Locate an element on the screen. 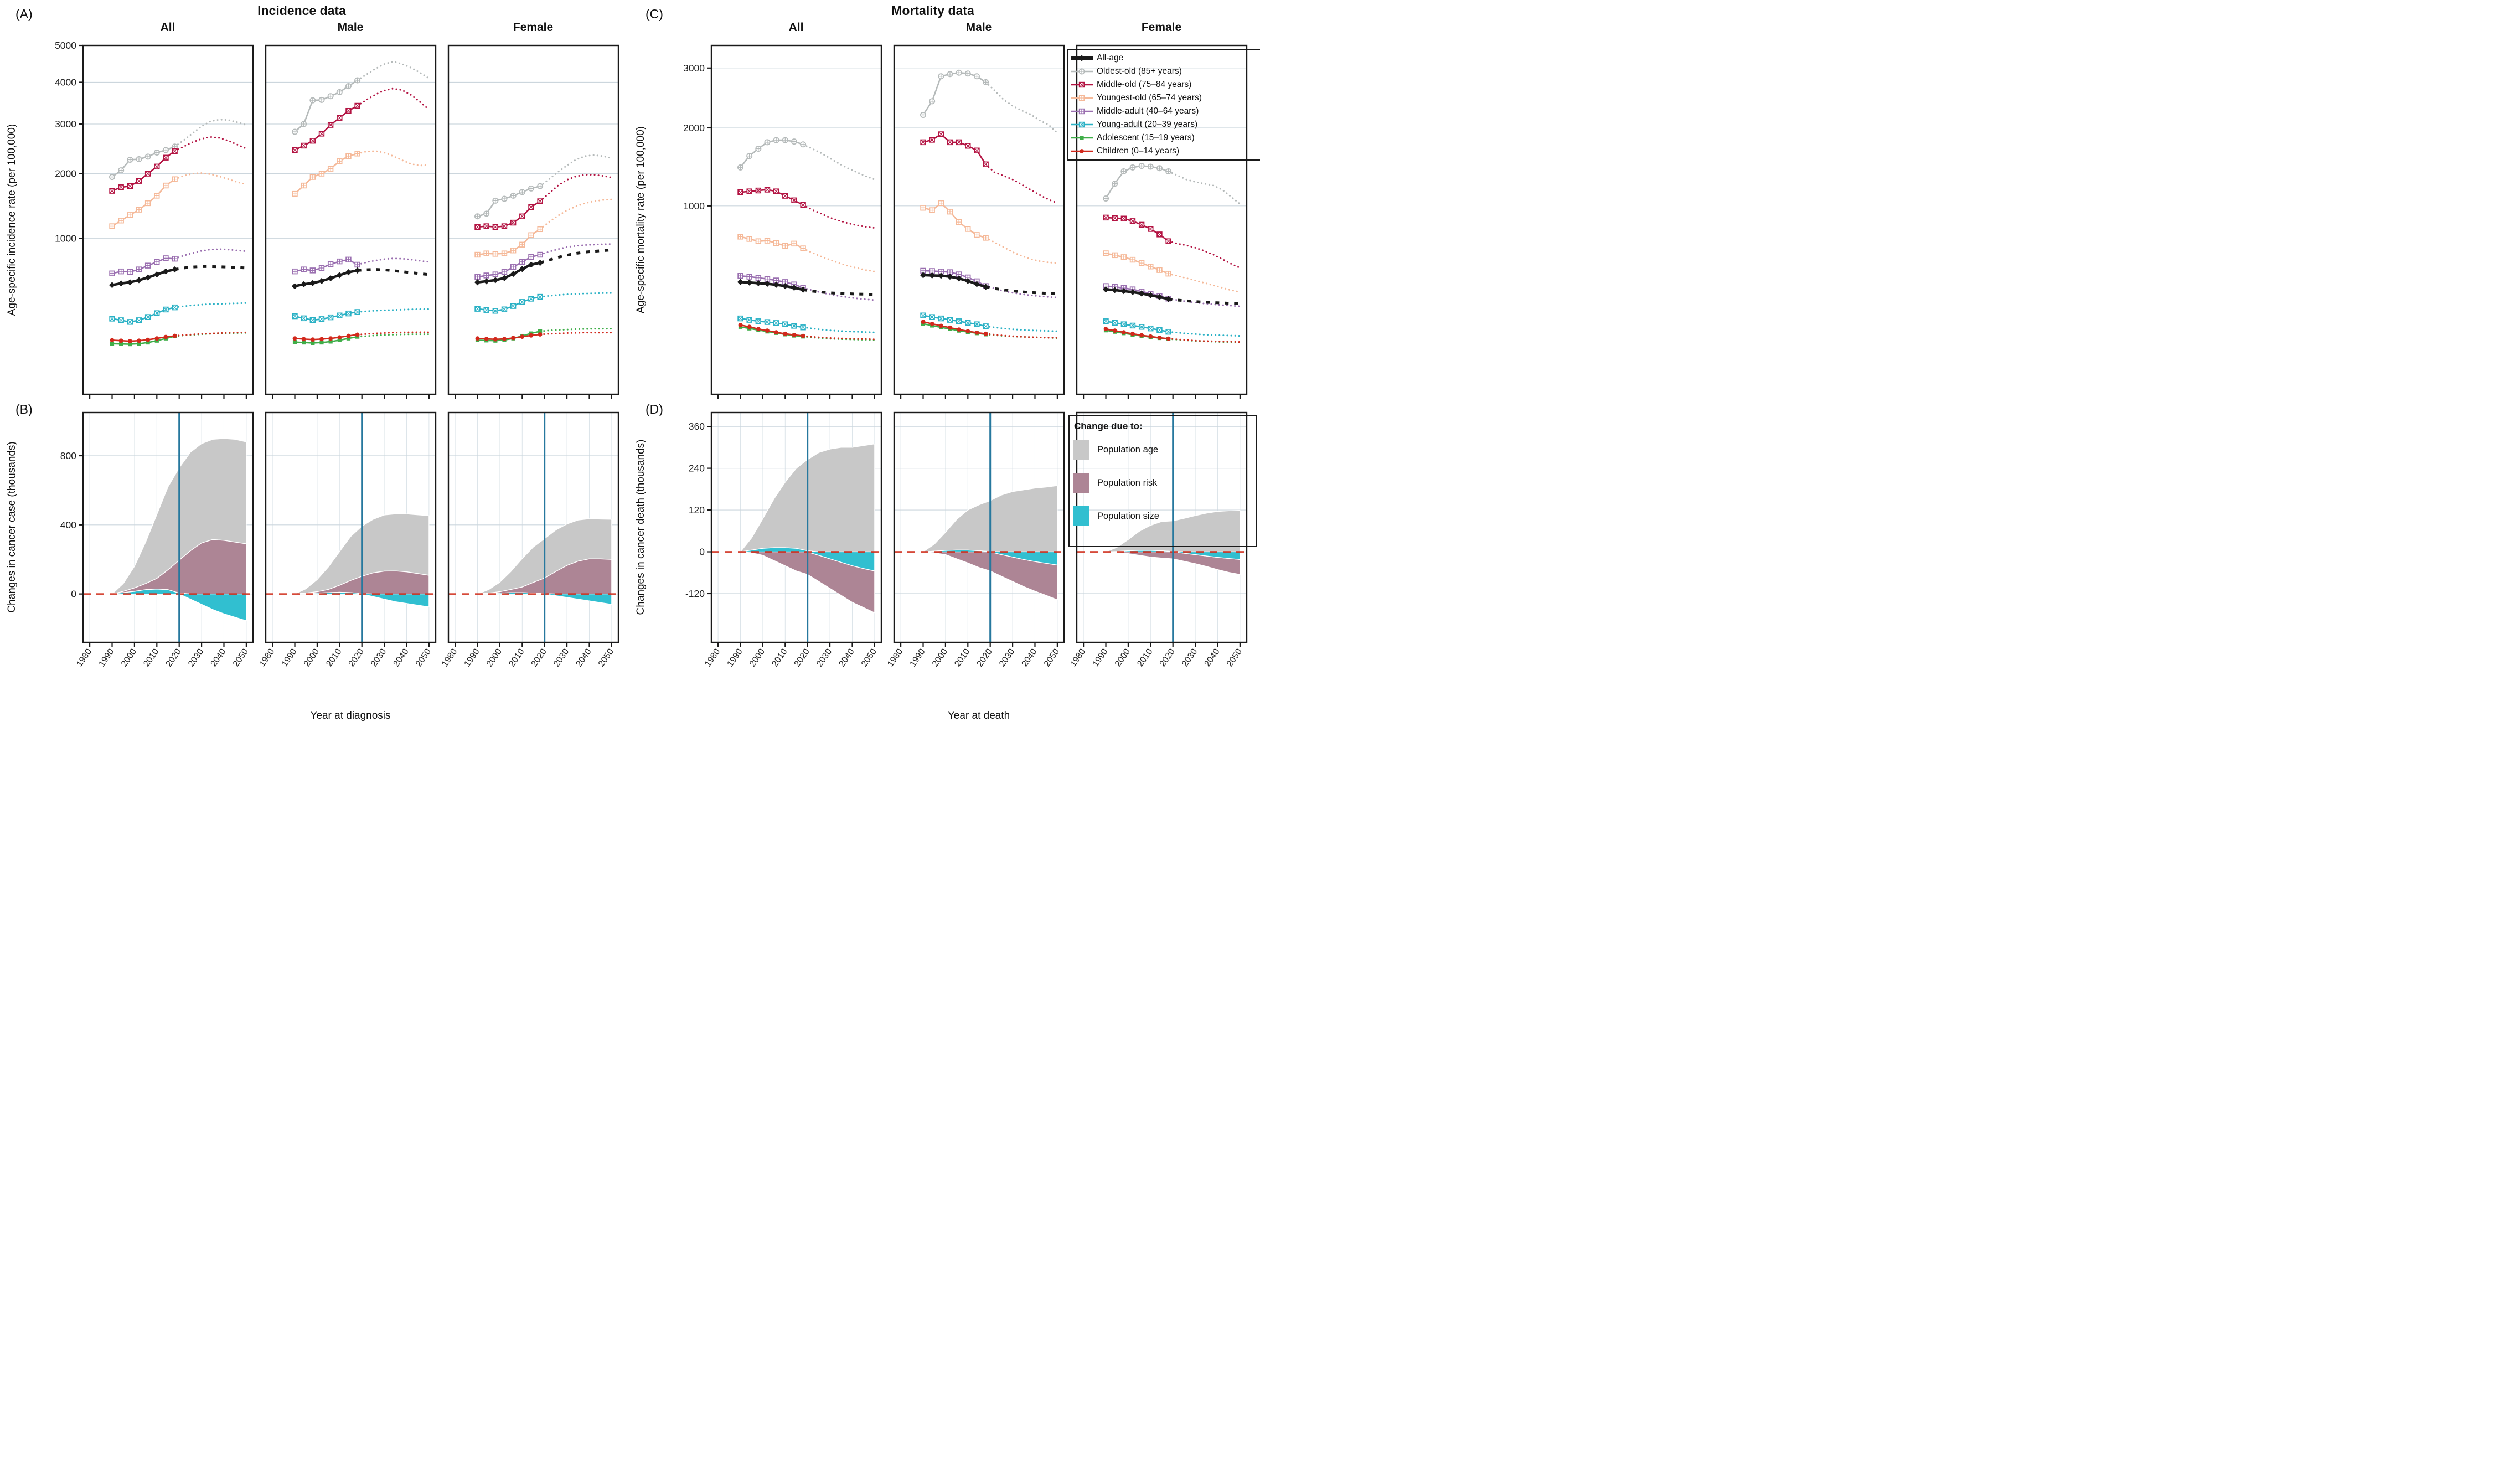  legend-item-children: Children (0–14 years) is located at coordinates (1165, 151).